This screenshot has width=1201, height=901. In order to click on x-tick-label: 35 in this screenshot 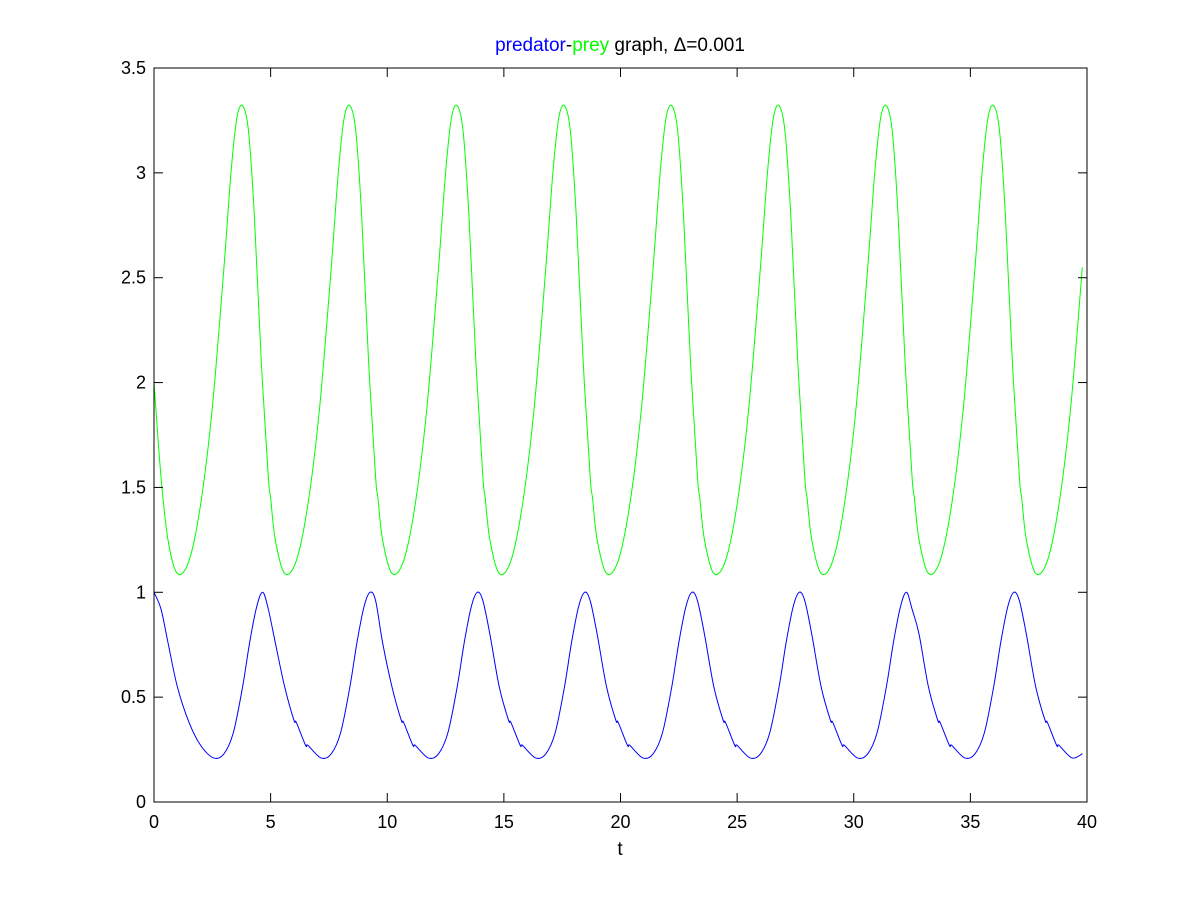, I will do `click(970, 822)`.